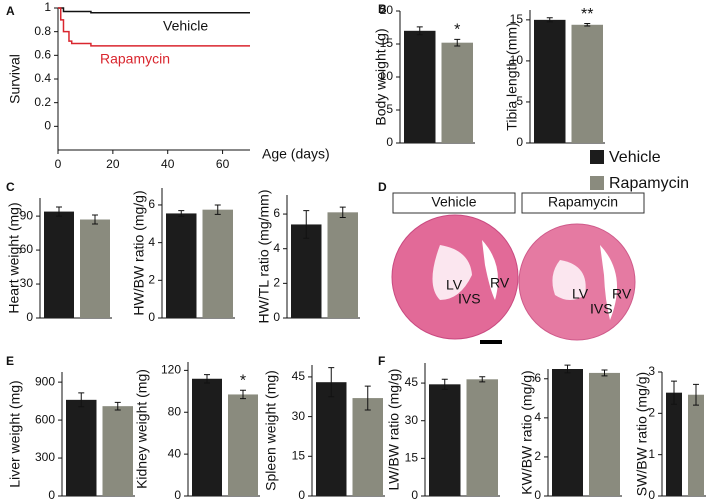 Image resolution: width=709 pixels, height=501 pixels. I want to click on y-tick-label: 0.2, so click(42, 102).